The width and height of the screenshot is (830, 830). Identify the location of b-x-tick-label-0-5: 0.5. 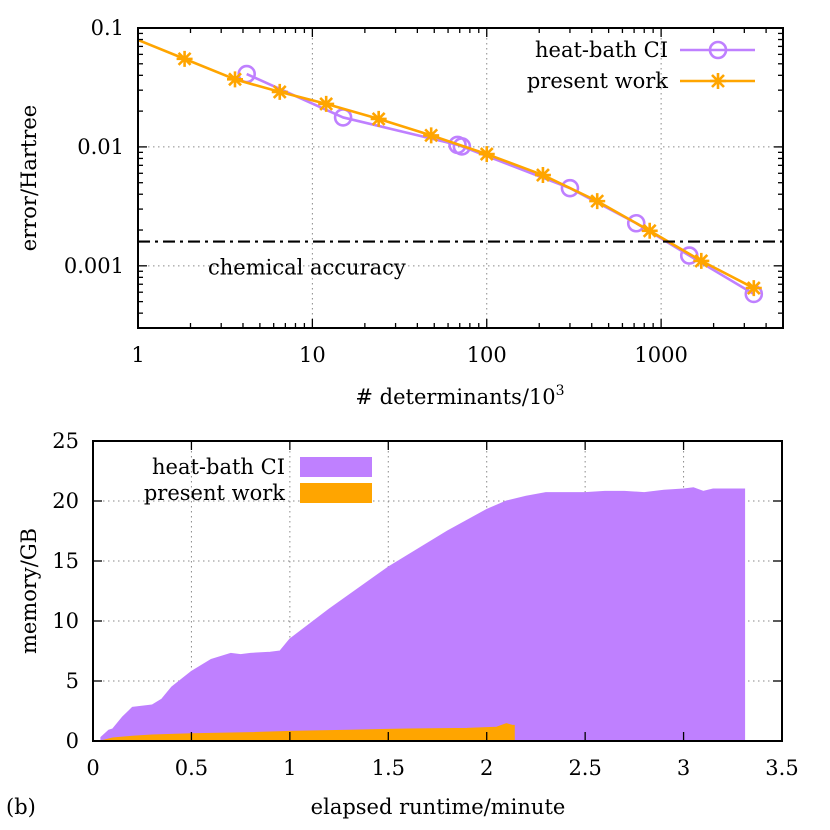
(191, 768).